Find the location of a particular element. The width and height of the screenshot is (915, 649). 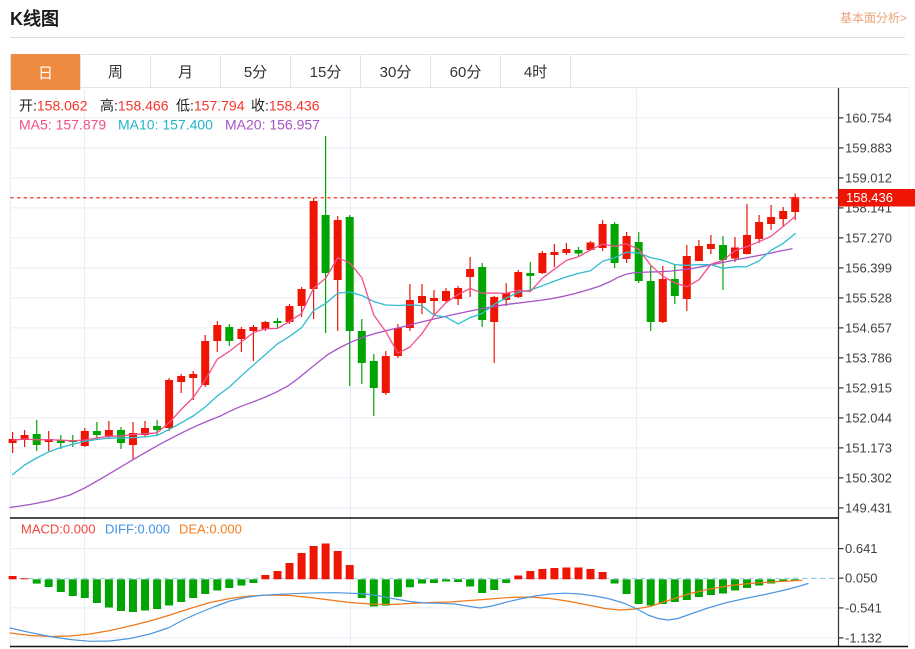

svg-text: DEA:0.000 is located at coordinates (210, 529).